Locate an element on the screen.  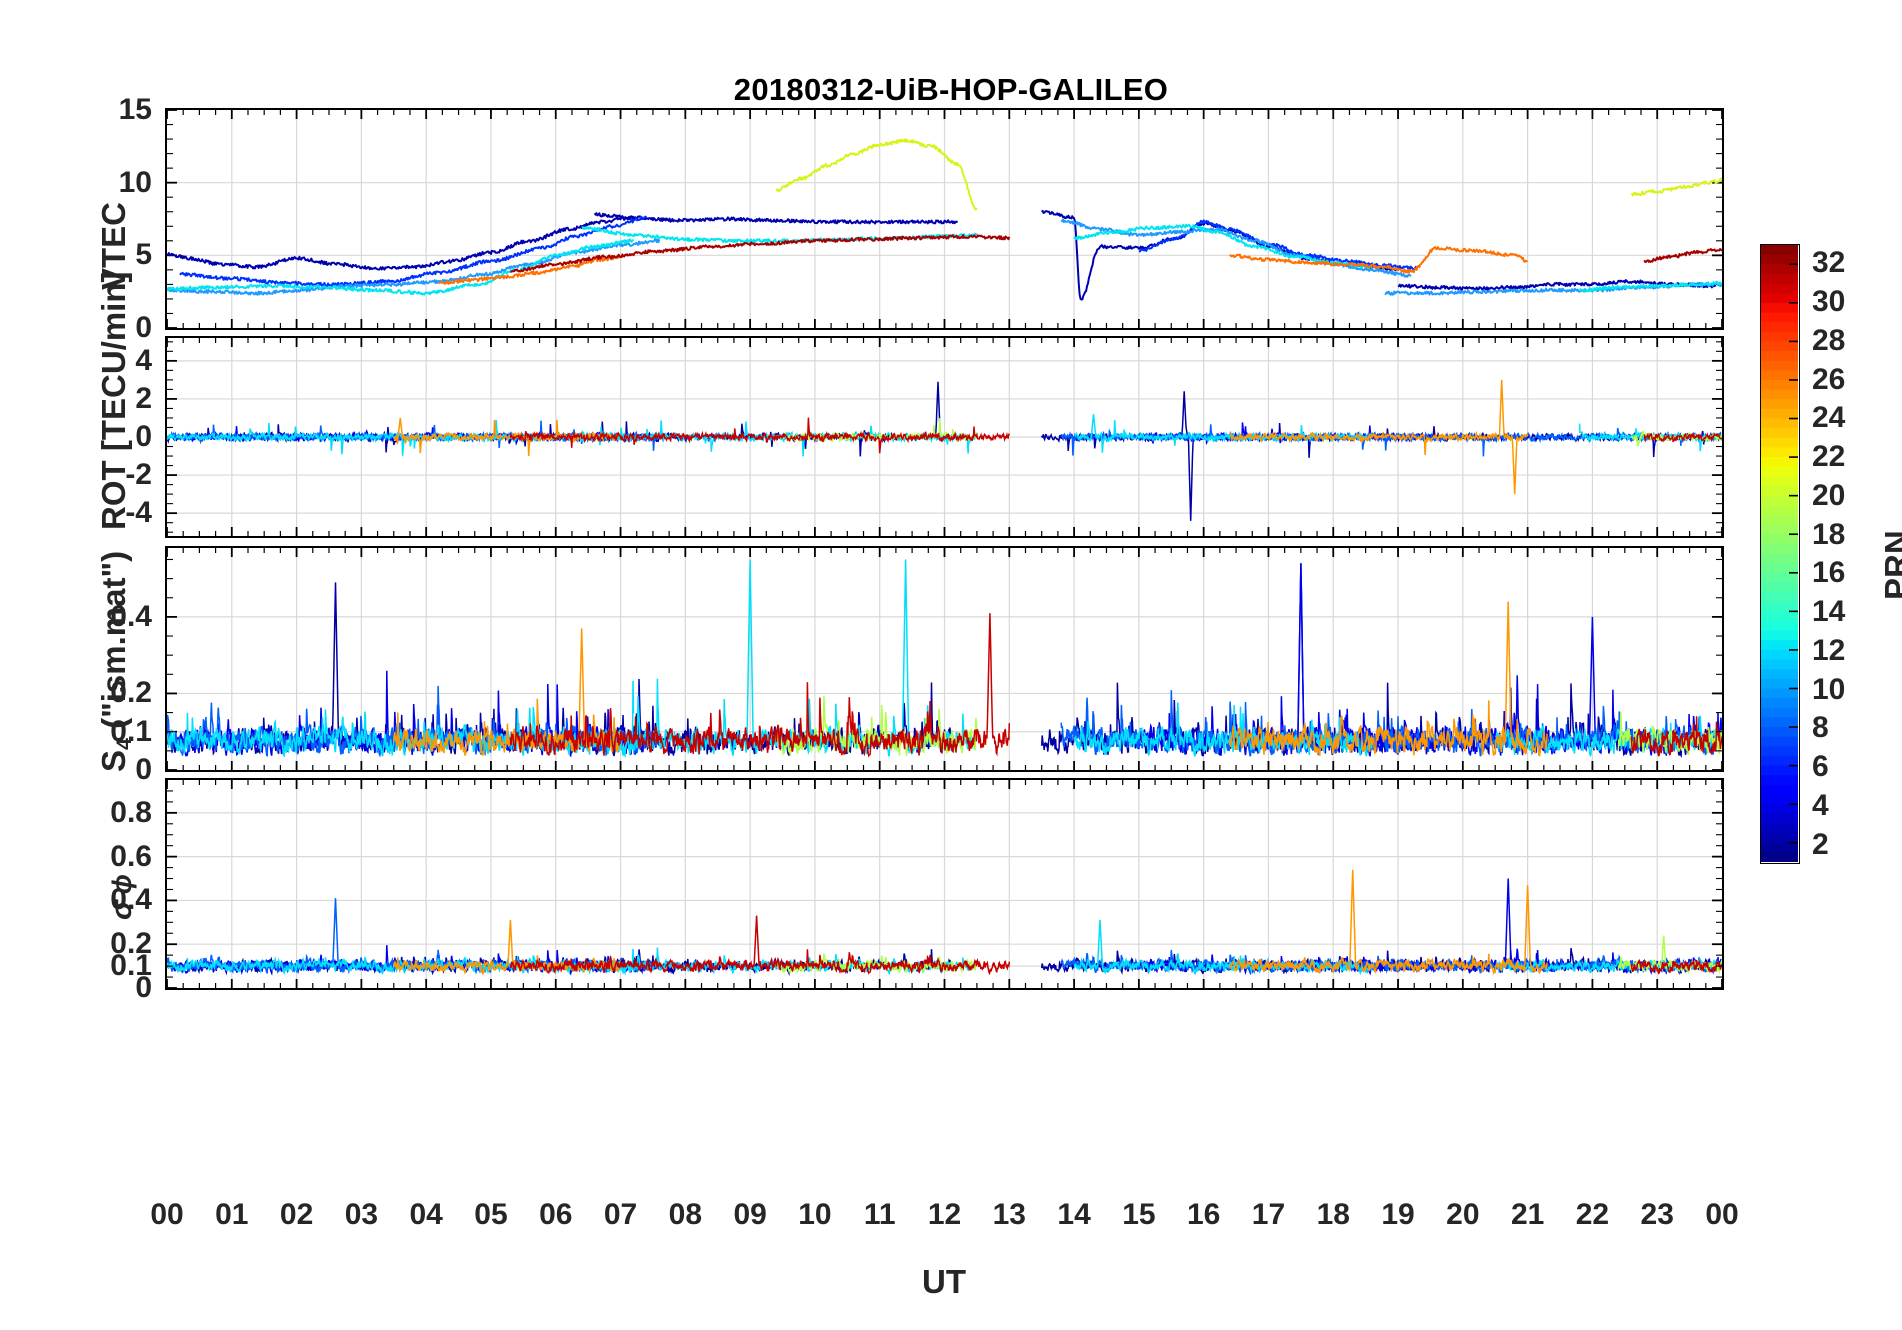
x-tick-11: 11 is located at coordinates (879, 1214).